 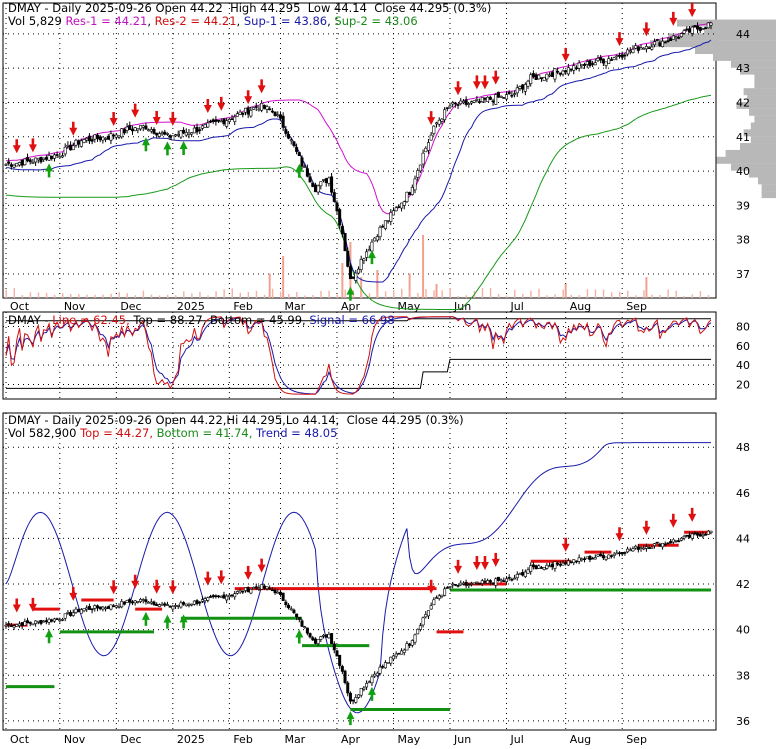 What do you see at coordinates (408, 306) in the screenshot?
I see `p1-xtick-May: May` at bounding box center [408, 306].